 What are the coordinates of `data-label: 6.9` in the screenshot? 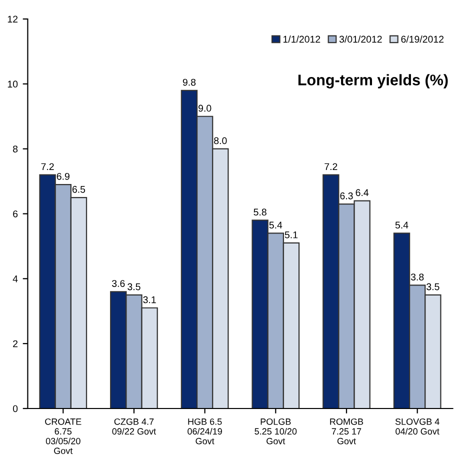 It's located at (63, 176).